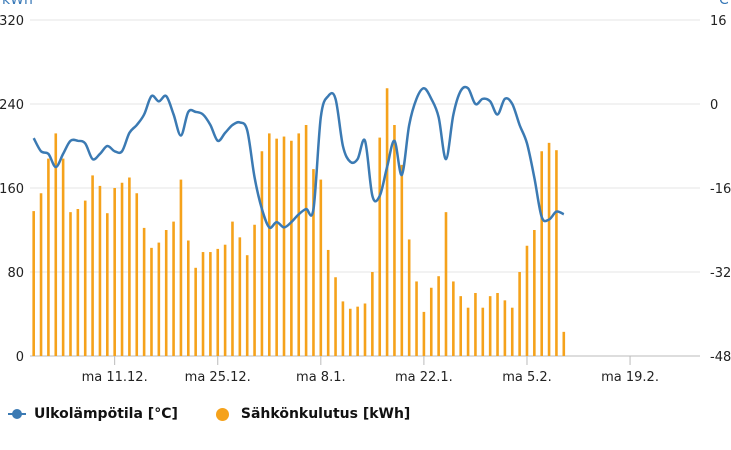  Describe the element at coordinates (218, 377) in the screenshot. I see `x-tick-label: ma 25.12.` at that location.